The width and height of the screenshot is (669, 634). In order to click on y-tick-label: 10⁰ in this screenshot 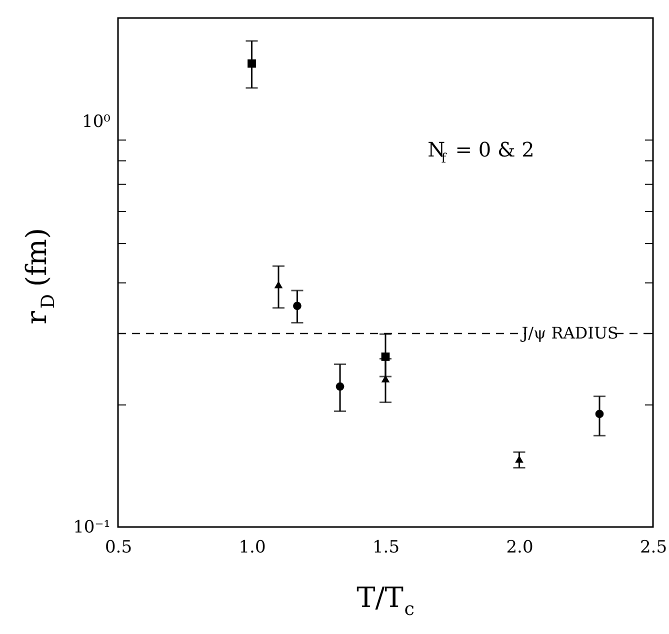, I will do `click(96, 122)`.